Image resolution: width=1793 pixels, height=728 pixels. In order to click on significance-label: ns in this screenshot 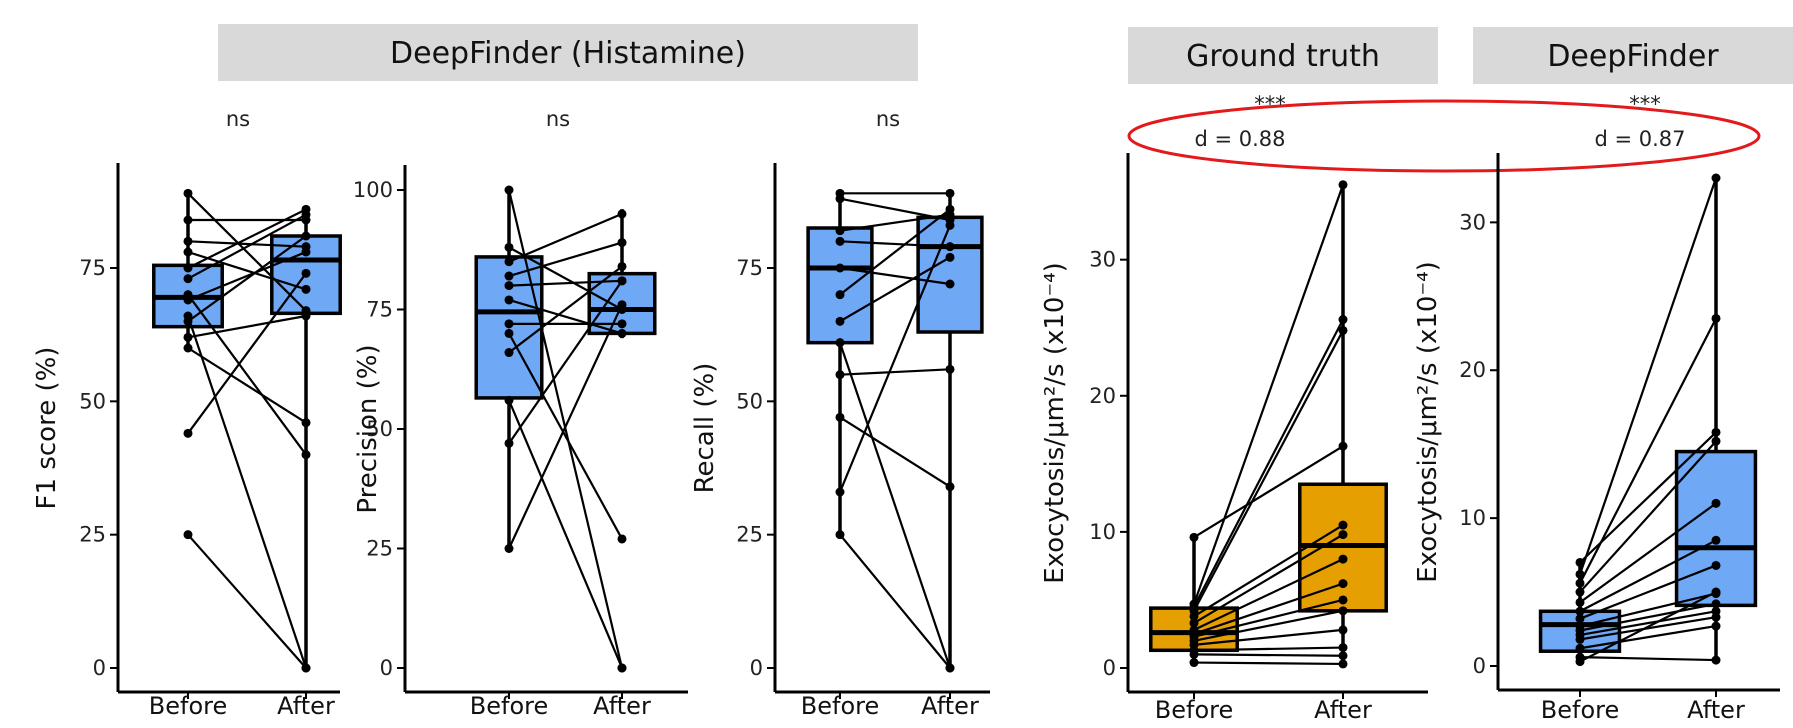, I will do `click(238, 119)`.